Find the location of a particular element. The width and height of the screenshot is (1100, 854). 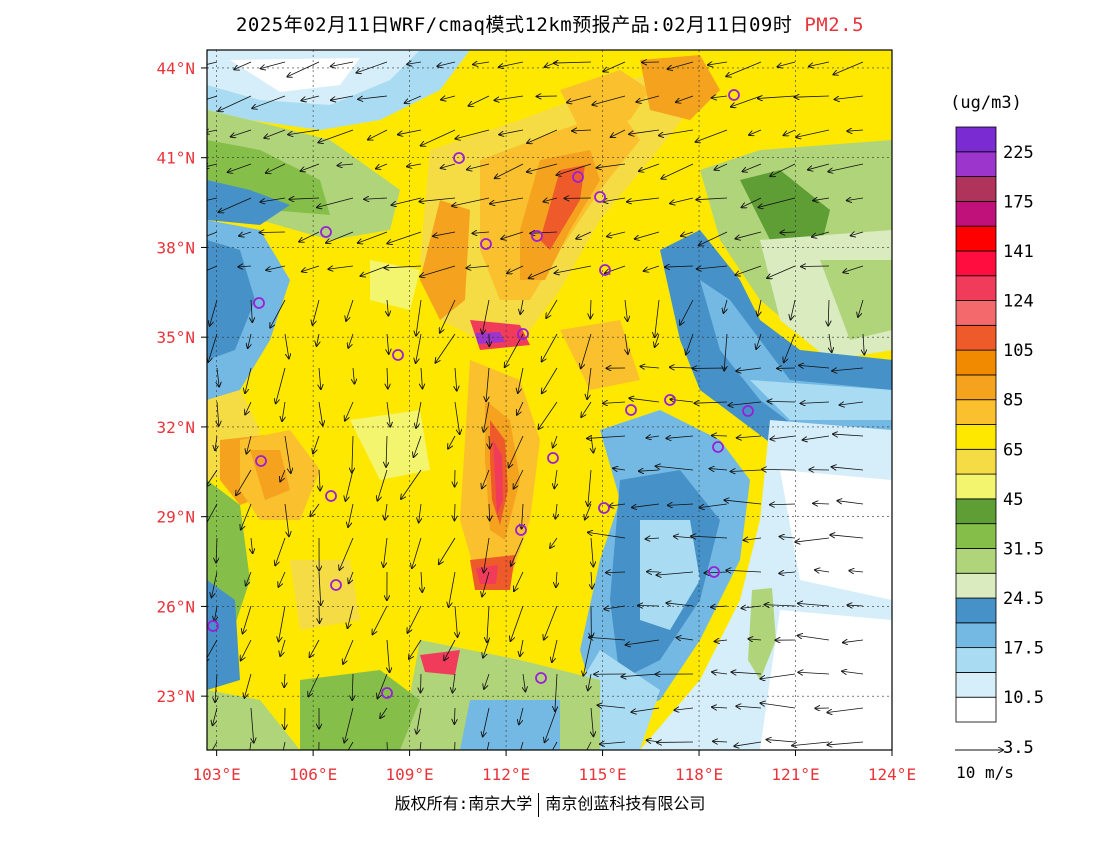

lat-label: 26°N is located at coordinates (175, 606).